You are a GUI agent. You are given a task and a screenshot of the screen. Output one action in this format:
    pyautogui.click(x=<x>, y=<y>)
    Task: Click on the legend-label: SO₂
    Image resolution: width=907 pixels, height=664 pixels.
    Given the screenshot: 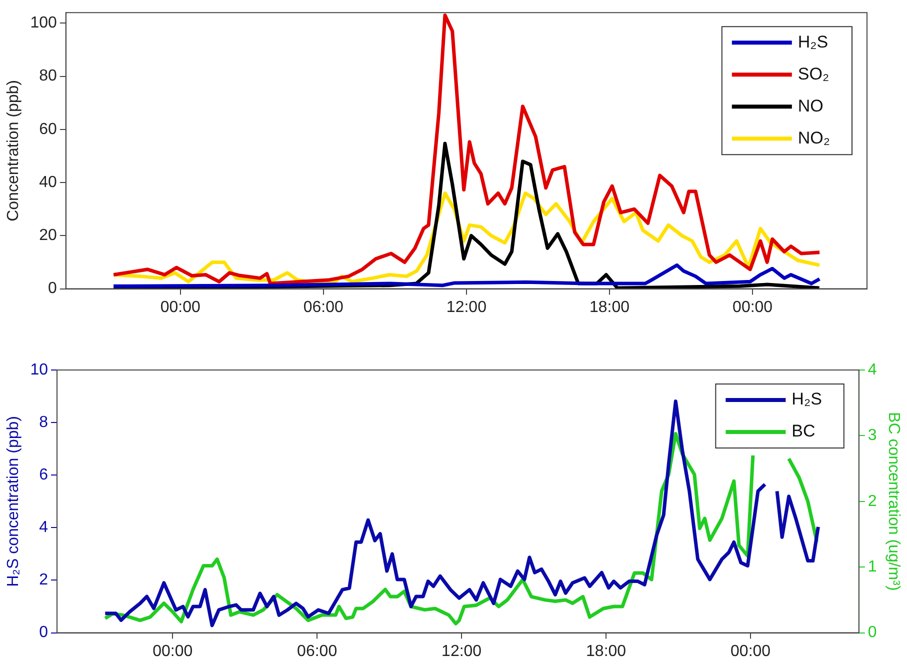 What is the action you would take?
    pyautogui.click(x=814, y=74)
    